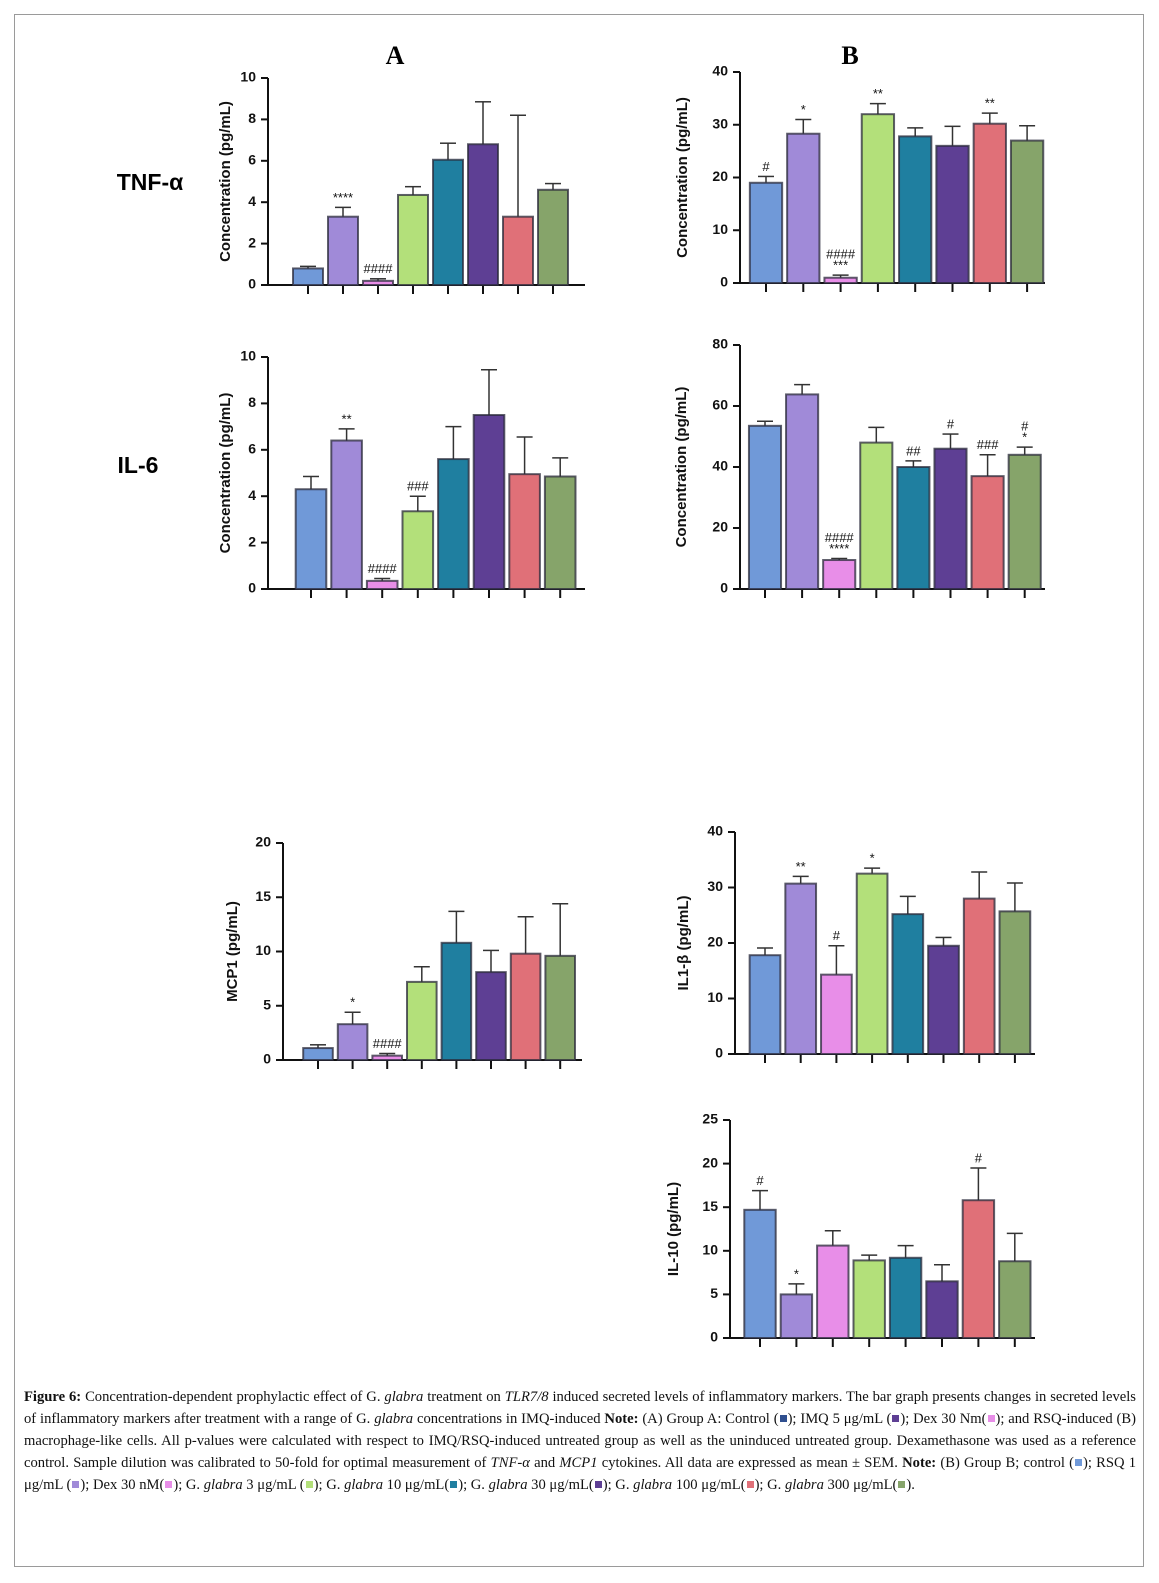 The width and height of the screenshot is (1159, 1583). Describe the element at coordinates (710, 1206) in the screenshot. I see `y-tick-label: 15` at that location.